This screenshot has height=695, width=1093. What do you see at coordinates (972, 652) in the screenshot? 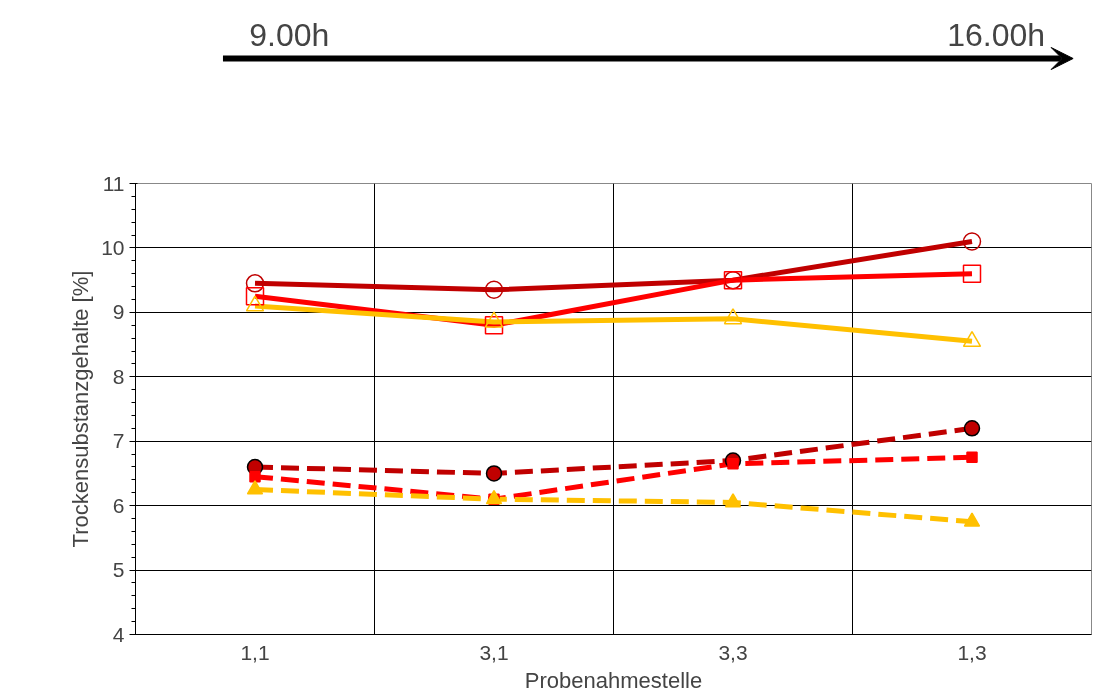
I see `x-tick-label: 1,3` at bounding box center [972, 652].